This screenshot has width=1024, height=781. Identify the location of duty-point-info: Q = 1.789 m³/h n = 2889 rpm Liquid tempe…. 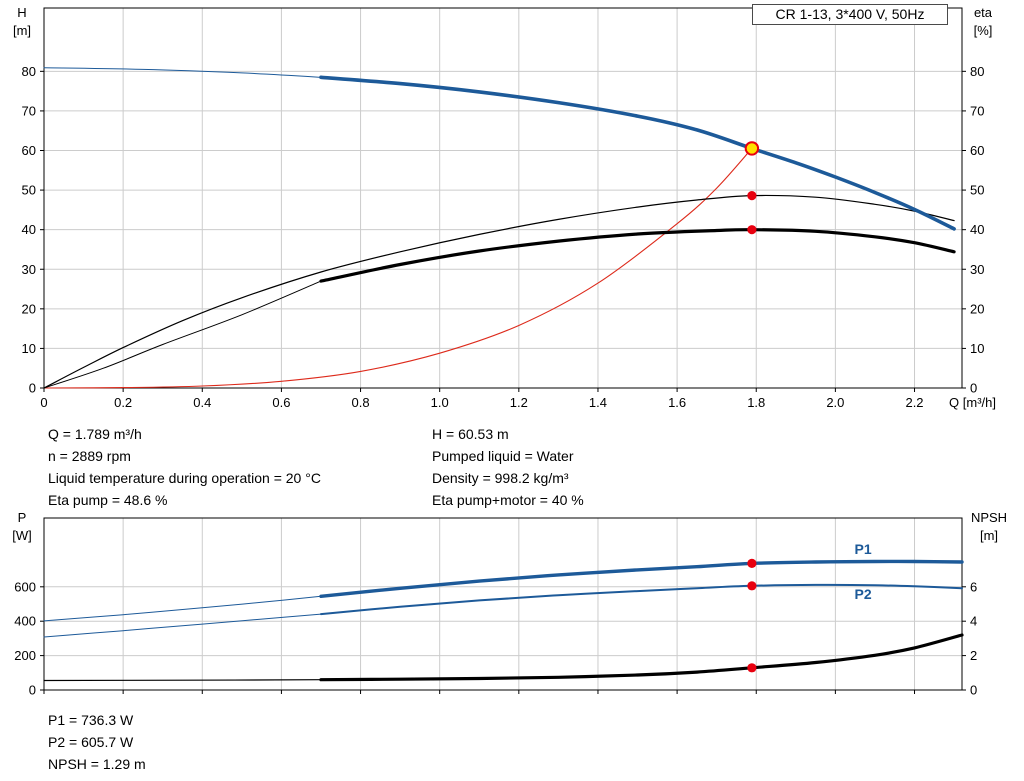
(316, 467).